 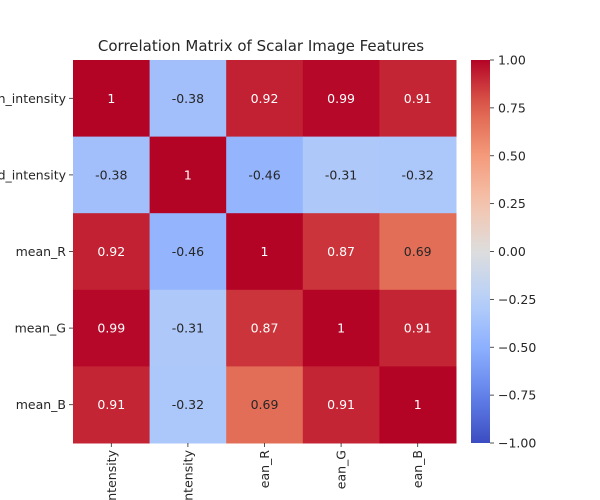 I want to click on row-tick-label: mean_B, so click(x=41, y=404).